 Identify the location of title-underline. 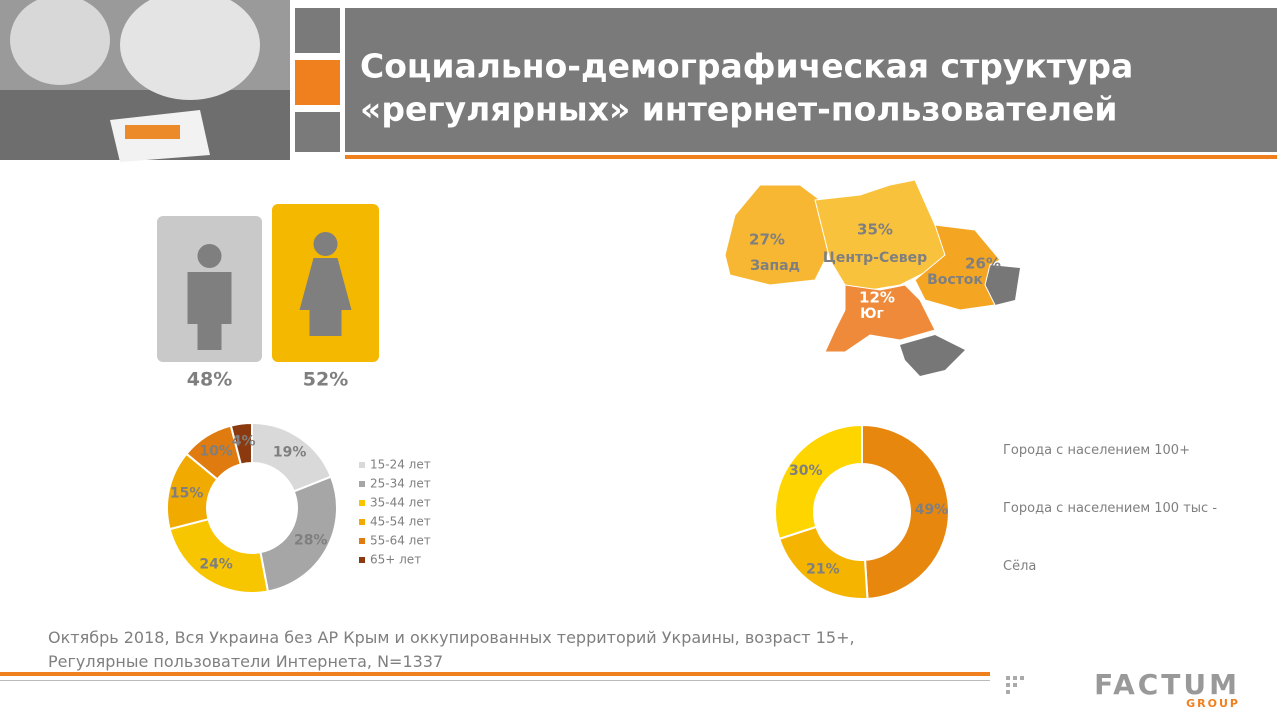
(811, 157).